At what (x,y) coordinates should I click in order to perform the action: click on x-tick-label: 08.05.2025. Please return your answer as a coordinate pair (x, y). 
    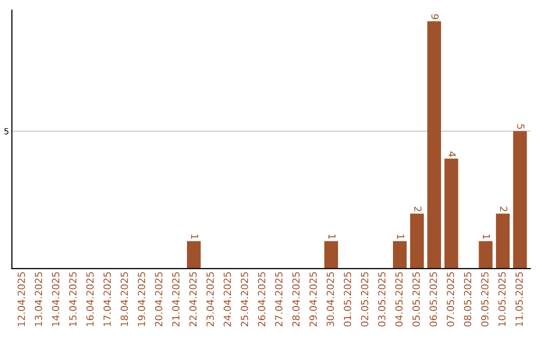
    Looking at the image, I should click on (468, 299).